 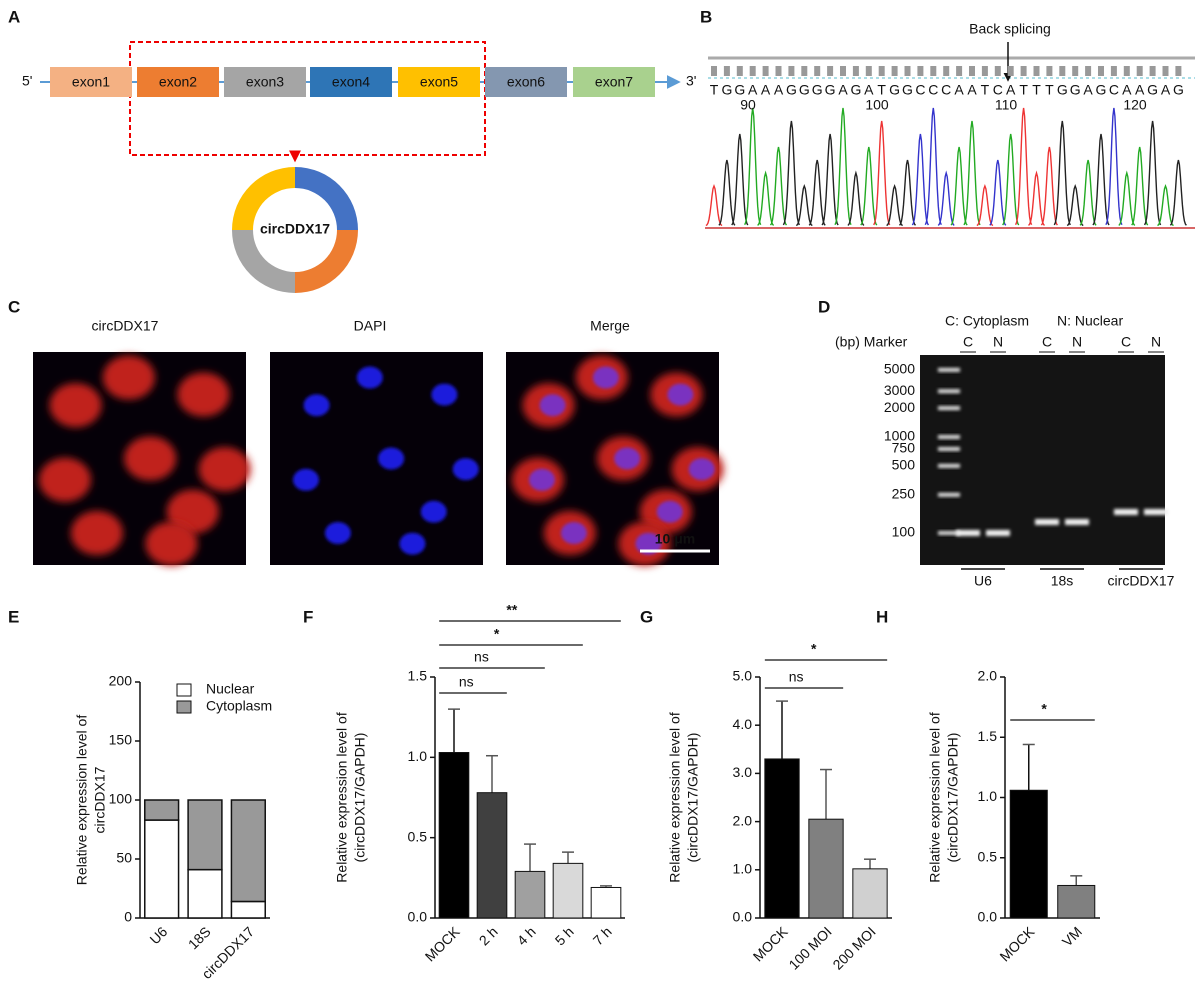 I want to click on legend-label: Cytoplasm, so click(x=239, y=706).